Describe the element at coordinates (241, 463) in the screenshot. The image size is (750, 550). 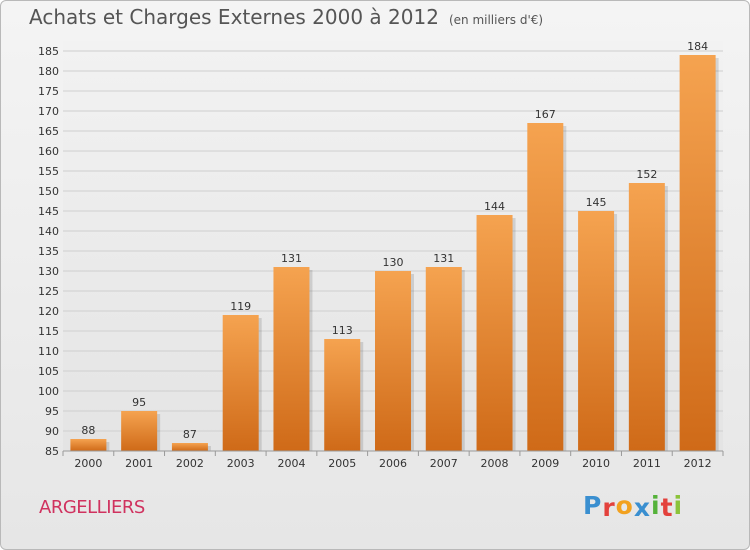
I see `x-tick-label: 2003` at that location.